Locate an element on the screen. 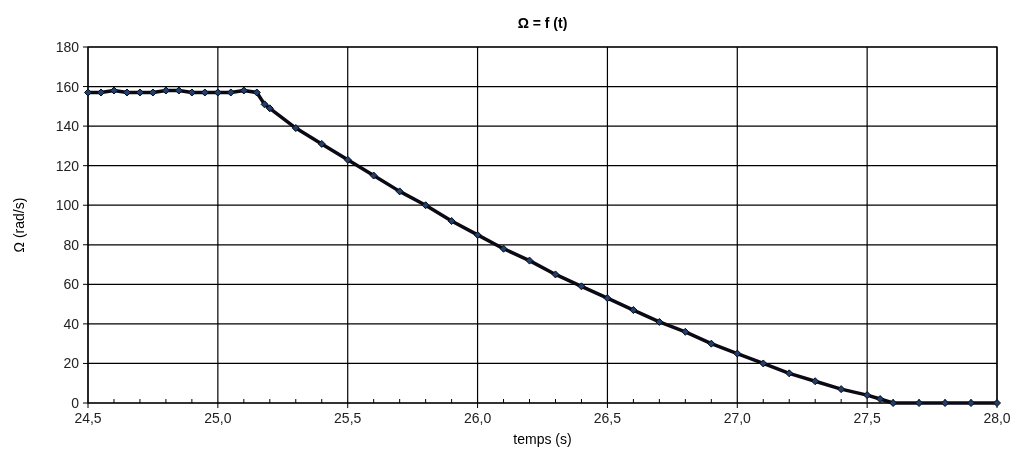  y-tick-label: 40 is located at coordinates (71, 323).